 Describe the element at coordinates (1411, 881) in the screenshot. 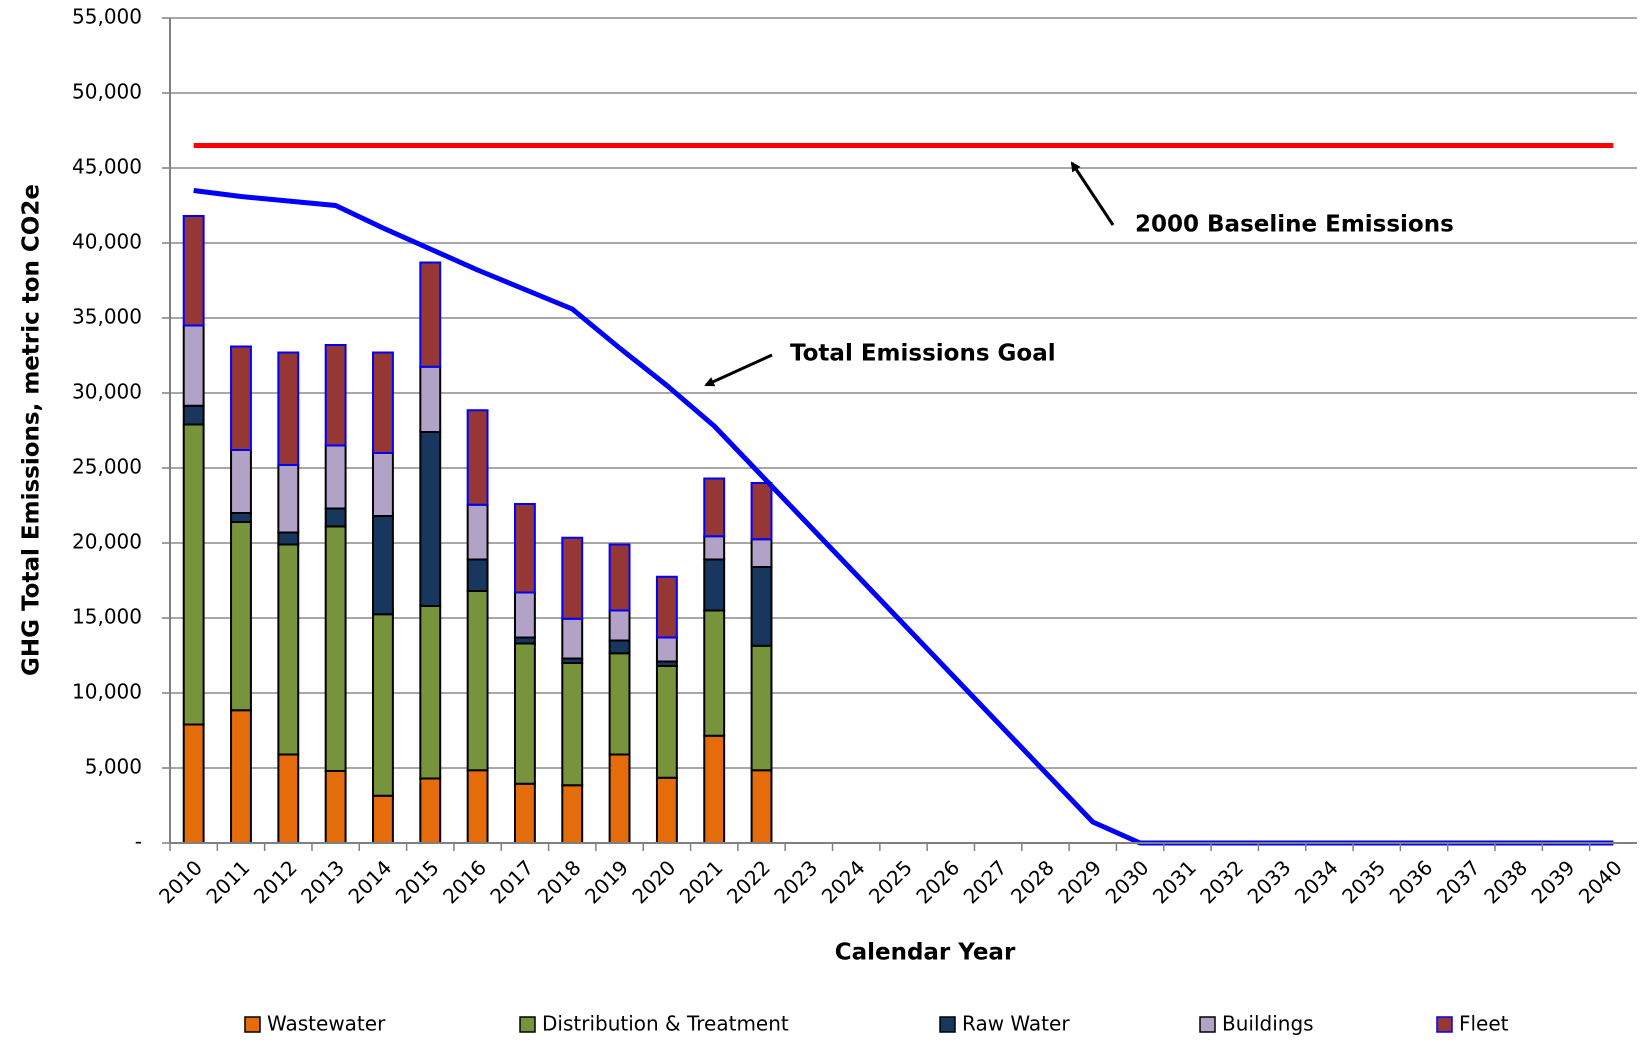

I see `x-tick-label: 2036` at that location.